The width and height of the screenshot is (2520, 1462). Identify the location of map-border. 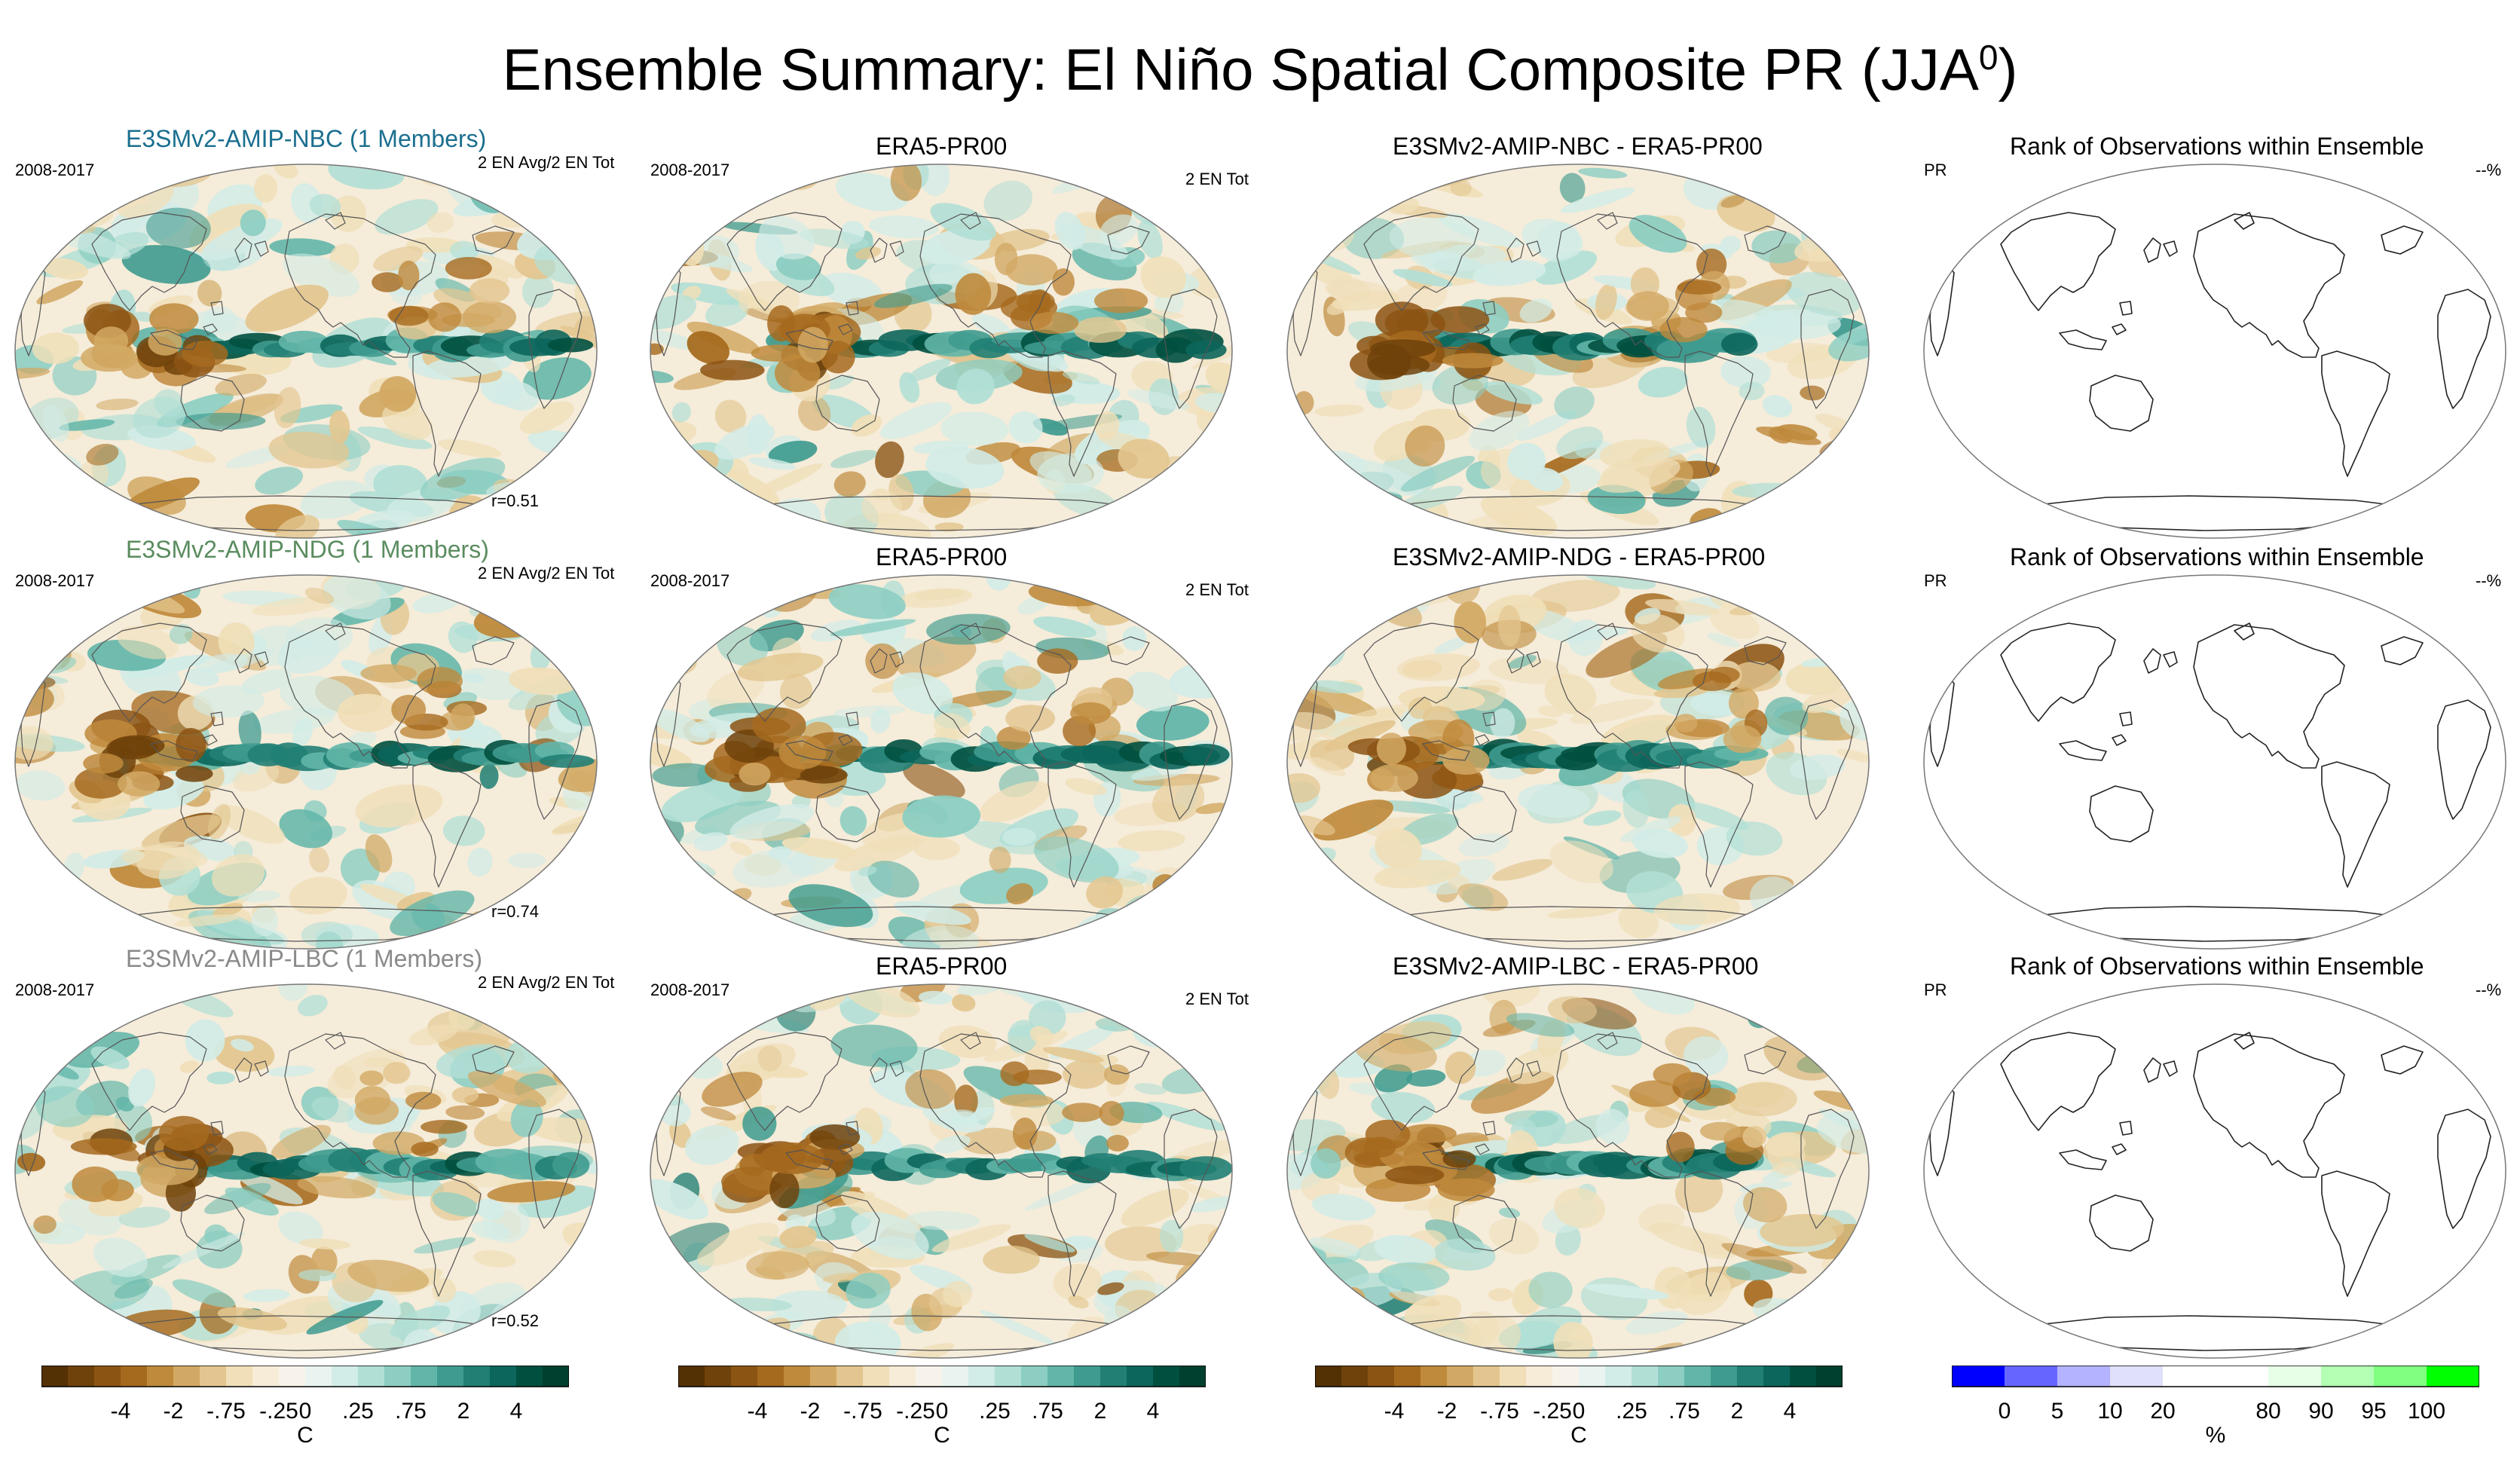
(941, 1171).